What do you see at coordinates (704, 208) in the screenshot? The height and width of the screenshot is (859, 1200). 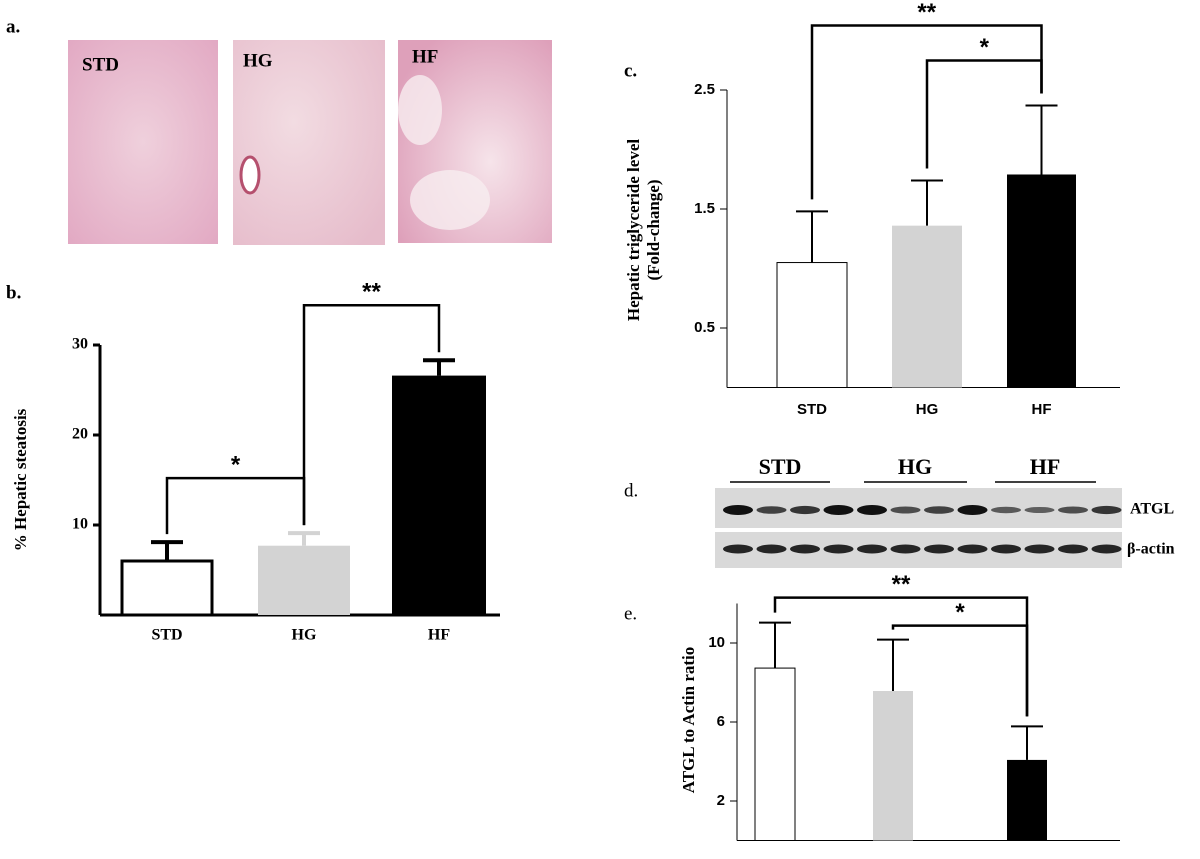 I see `y-tick-label: 1.5` at bounding box center [704, 208].